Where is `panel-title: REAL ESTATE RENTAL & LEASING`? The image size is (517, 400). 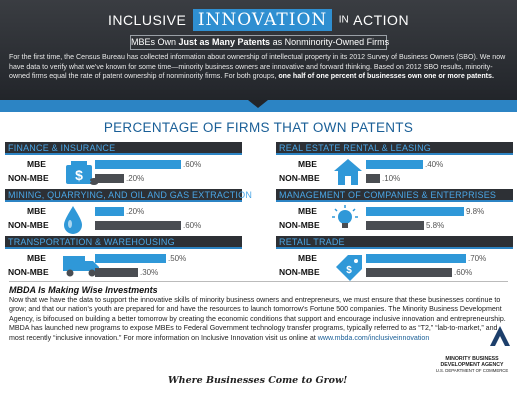 panel-title: REAL ESTATE RENTAL & LEASING is located at coordinates (355, 148).